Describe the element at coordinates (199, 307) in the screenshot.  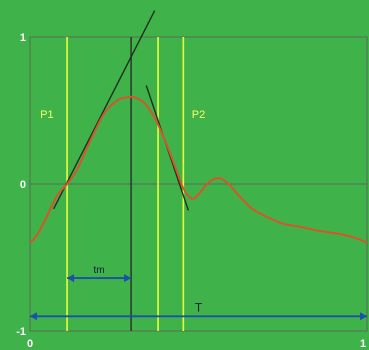
I see `period-arrow-label: T` at that location.